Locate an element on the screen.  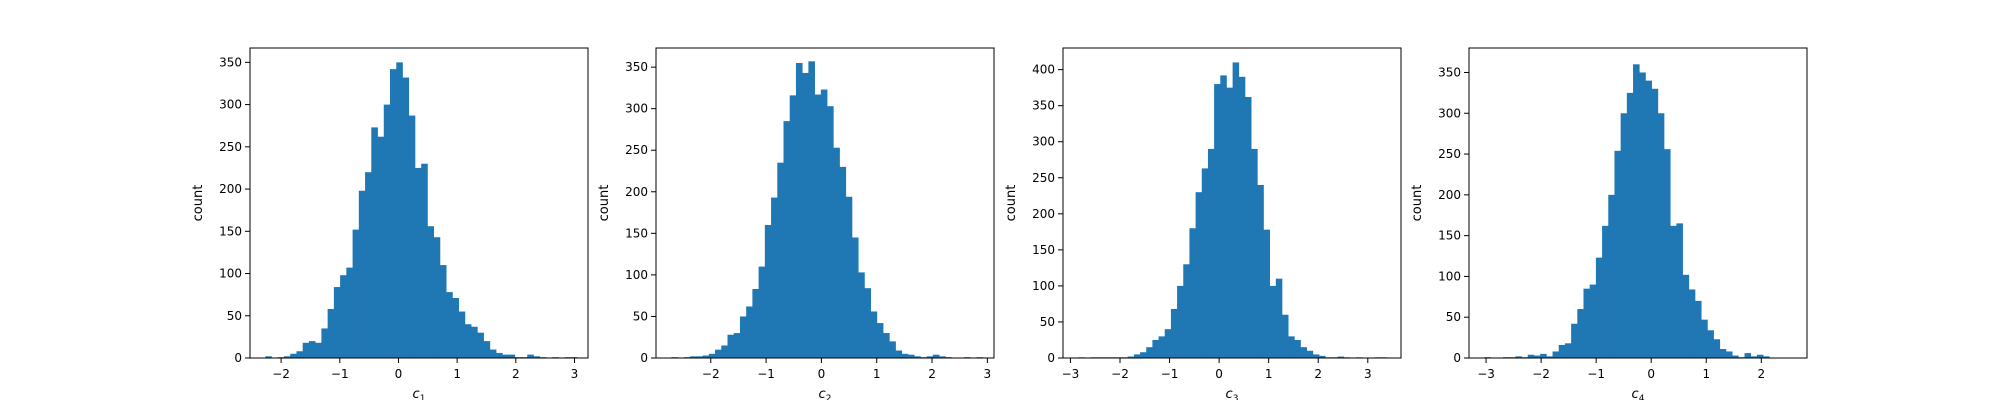
x-axis-label-subscript: 2 is located at coordinates (829, 397).